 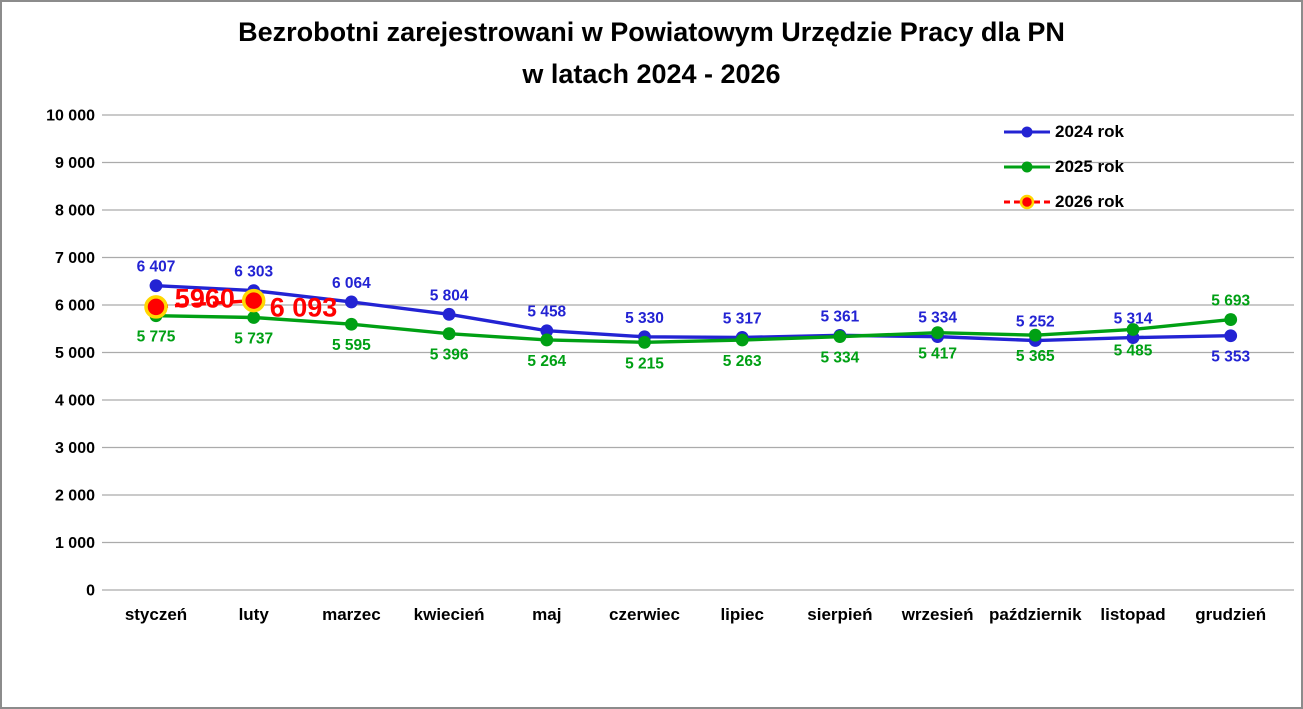 I want to click on legend-marker-2026-icon, so click(x=1027, y=201).